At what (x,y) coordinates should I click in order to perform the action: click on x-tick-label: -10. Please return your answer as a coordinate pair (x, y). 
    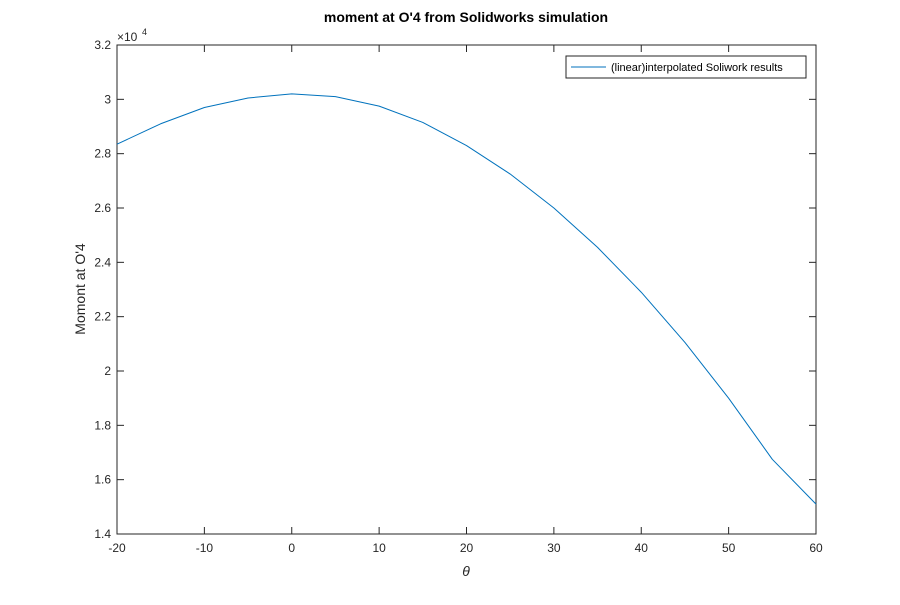
    Looking at the image, I should click on (205, 548).